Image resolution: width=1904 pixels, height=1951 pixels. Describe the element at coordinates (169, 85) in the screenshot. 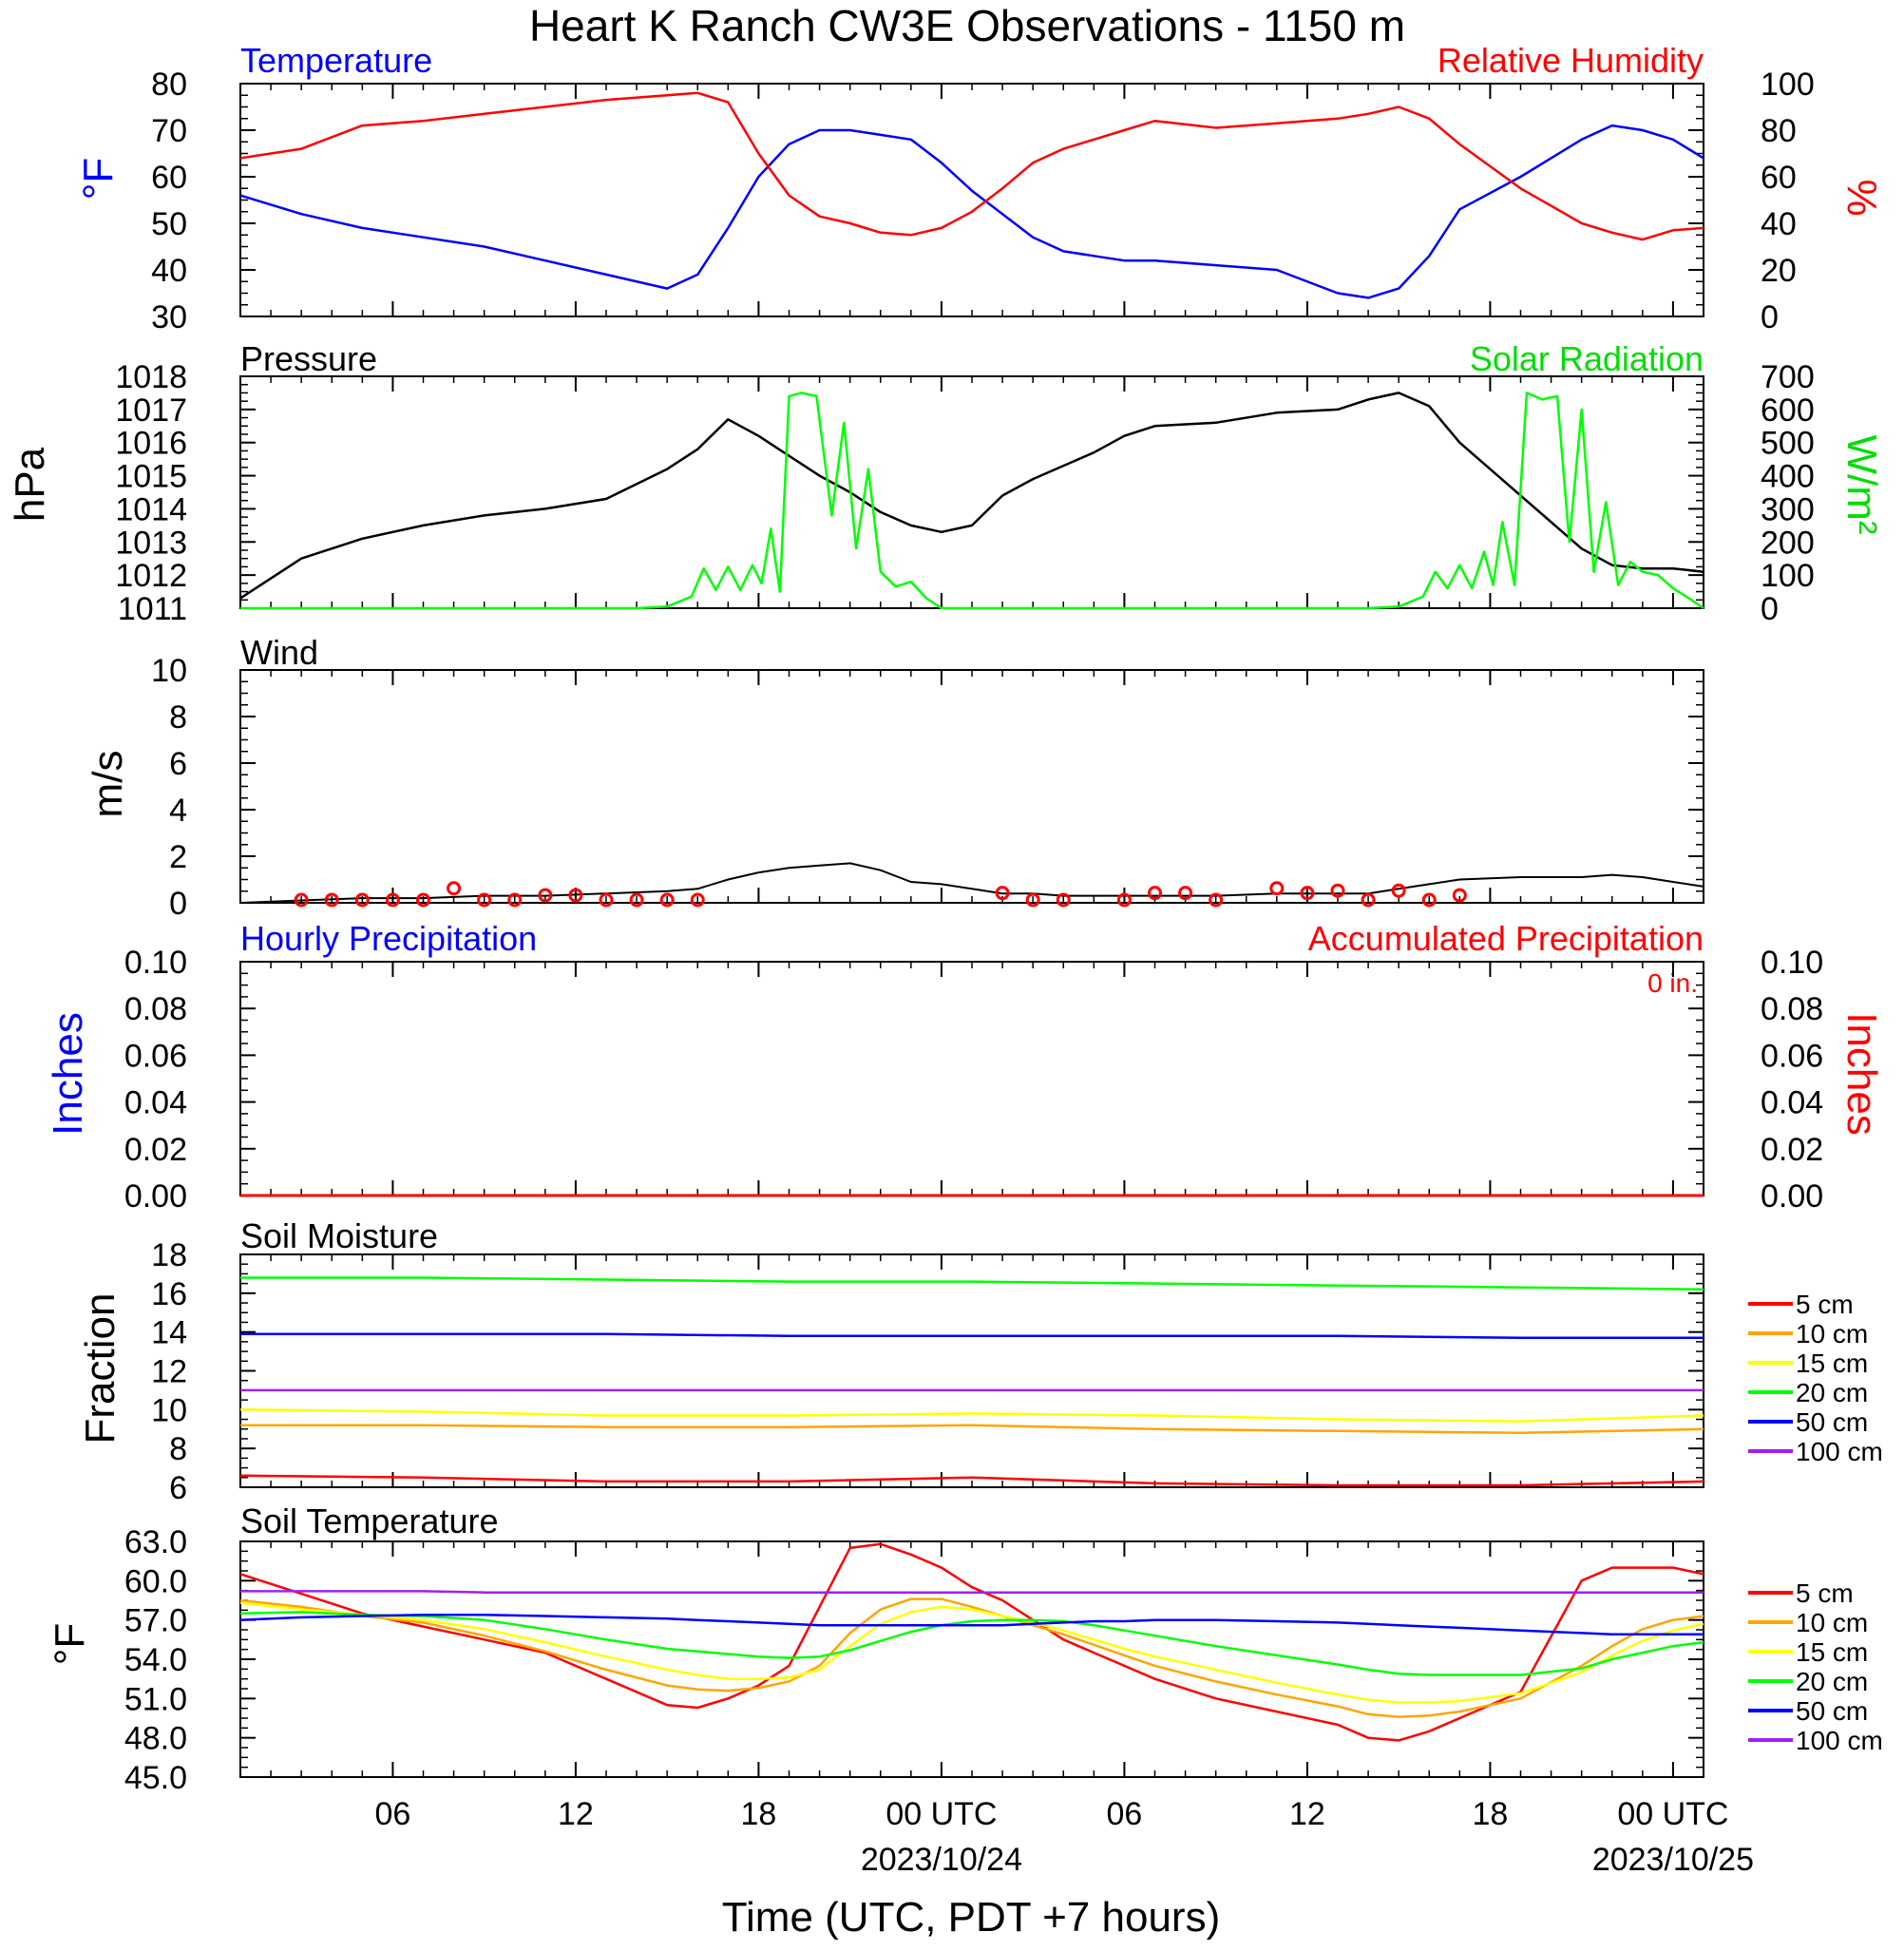

I see `y-tick-label: 80` at that location.